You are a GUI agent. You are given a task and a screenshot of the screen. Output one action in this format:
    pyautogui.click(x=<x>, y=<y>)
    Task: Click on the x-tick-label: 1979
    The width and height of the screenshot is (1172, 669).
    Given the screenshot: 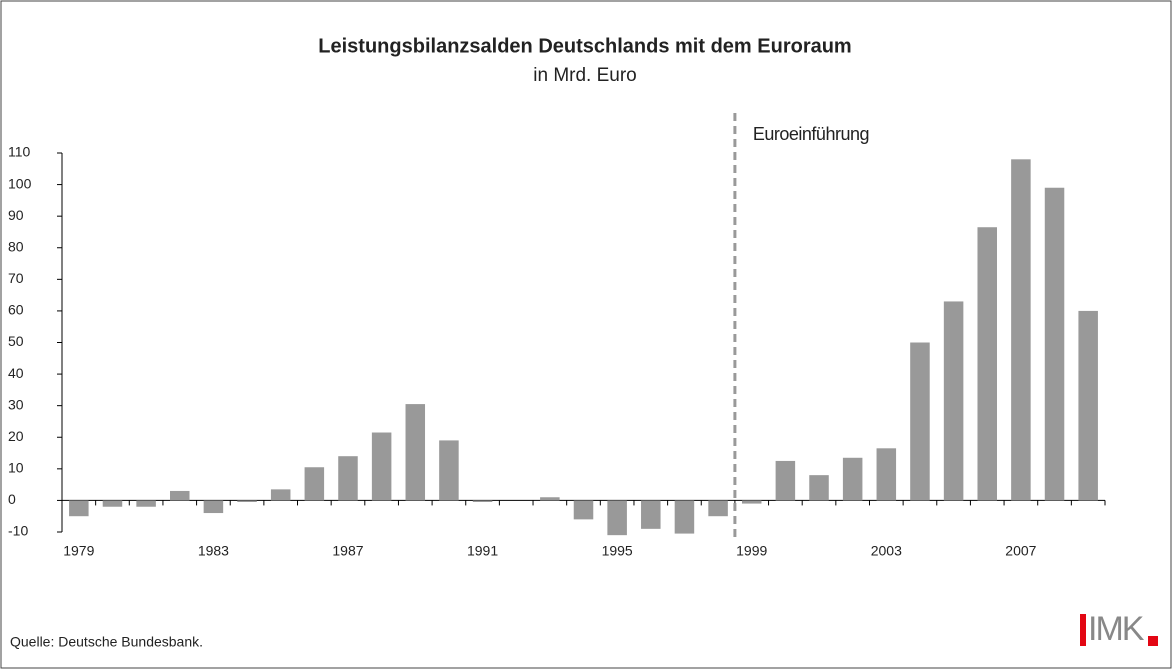 What is the action you would take?
    pyautogui.click(x=78, y=551)
    